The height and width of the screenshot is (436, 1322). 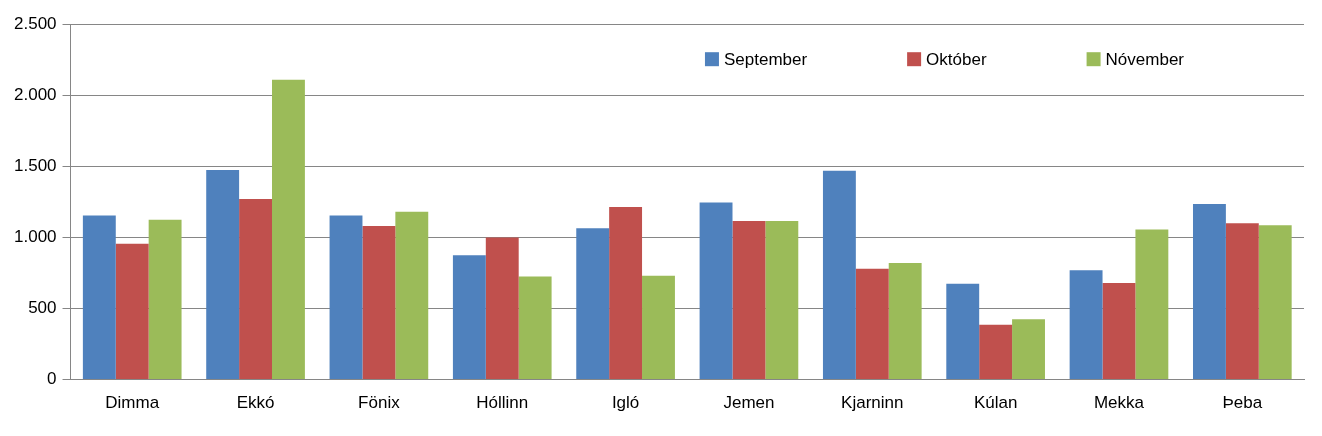 What do you see at coordinates (42, 308) in the screenshot?
I see `y-tick-label: 500` at bounding box center [42, 308].